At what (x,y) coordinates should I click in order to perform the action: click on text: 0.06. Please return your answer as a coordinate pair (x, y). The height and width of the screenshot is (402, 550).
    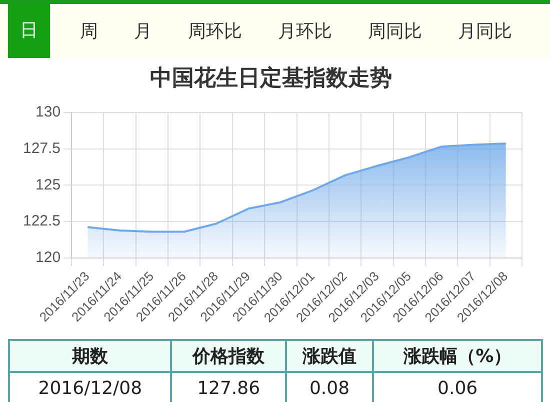
    Looking at the image, I should click on (457, 387).